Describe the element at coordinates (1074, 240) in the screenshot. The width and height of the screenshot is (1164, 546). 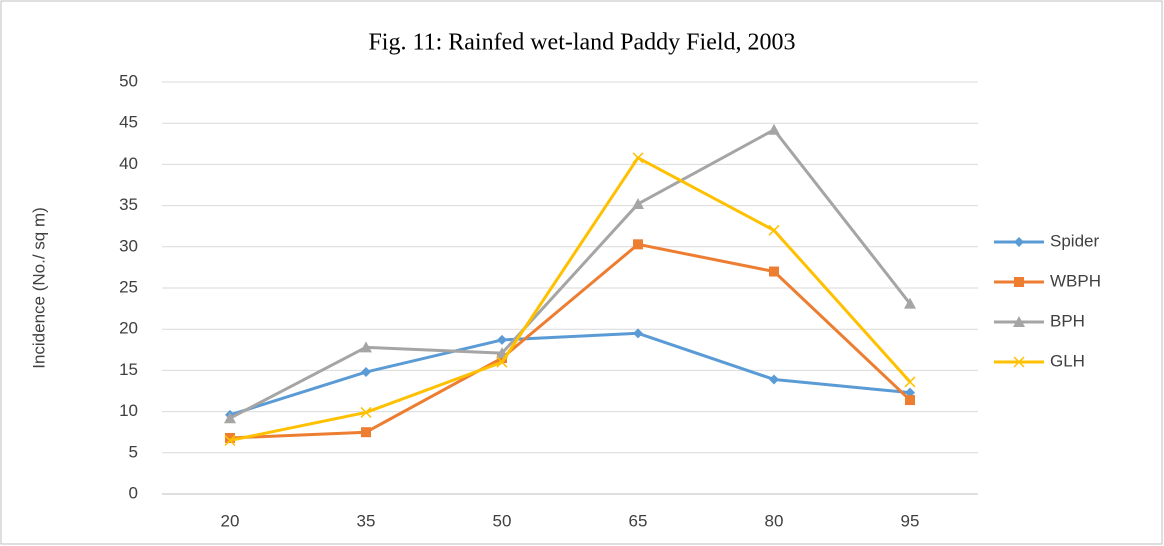
I see `legend-label: Spider` at that location.